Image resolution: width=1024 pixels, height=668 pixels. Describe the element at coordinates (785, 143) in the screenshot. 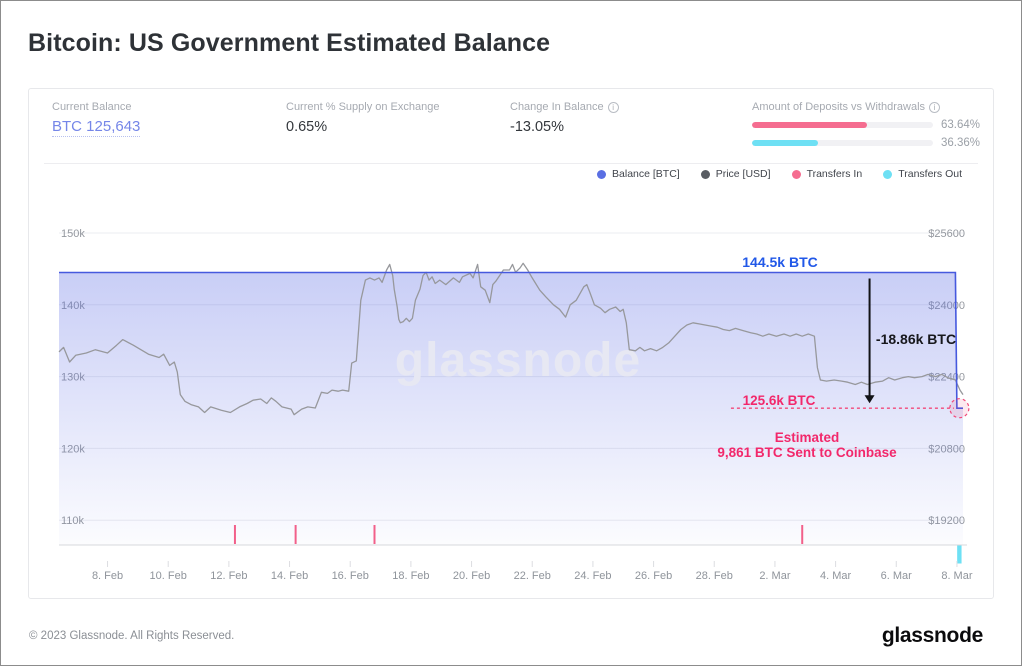

I see `withdrawals-bar-fill` at that location.